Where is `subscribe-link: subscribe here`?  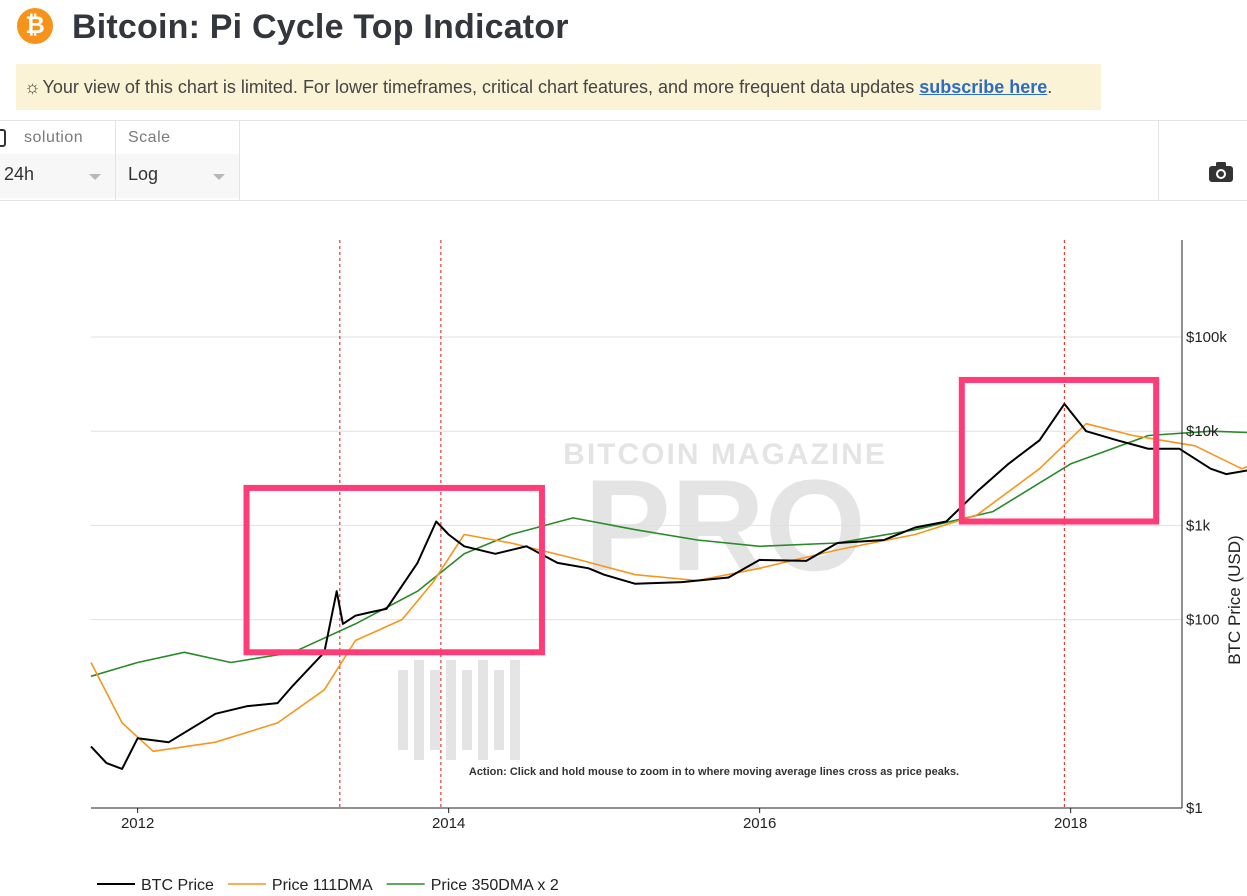 subscribe-link: subscribe here is located at coordinates (983, 87).